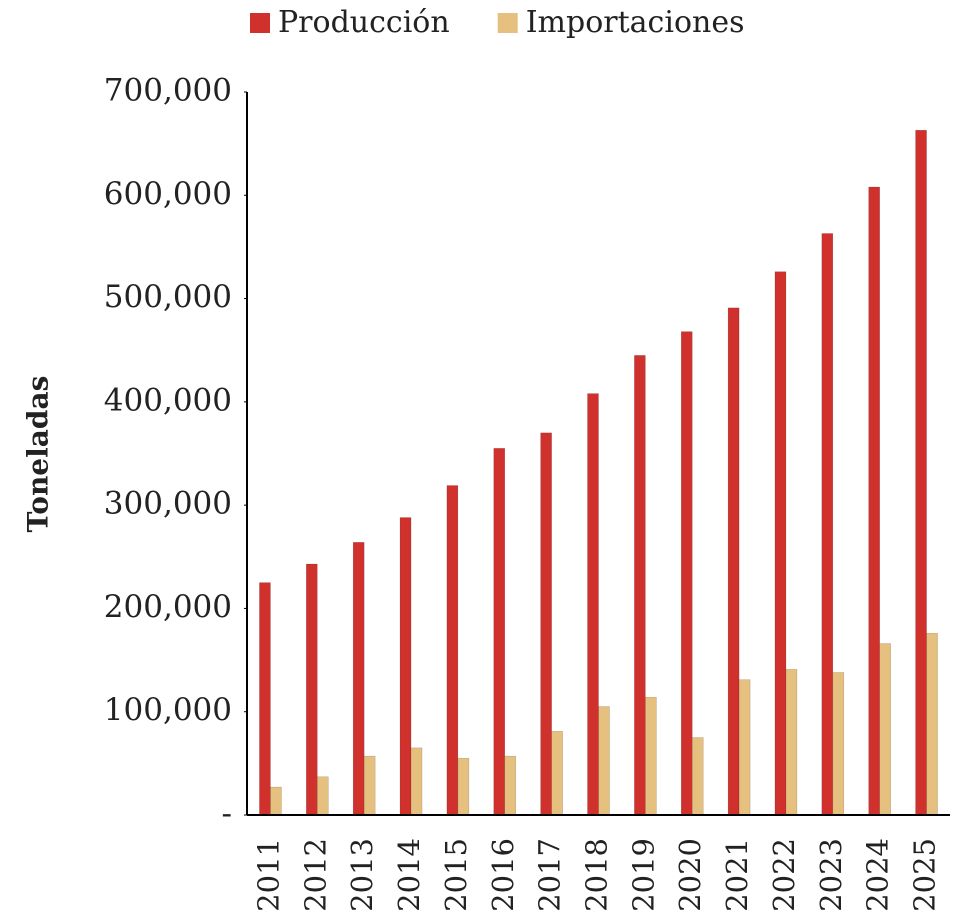 This screenshot has width=962, height=916. What do you see at coordinates (831, 875) in the screenshot?
I see `x-tick-label: 2023` at bounding box center [831, 875].